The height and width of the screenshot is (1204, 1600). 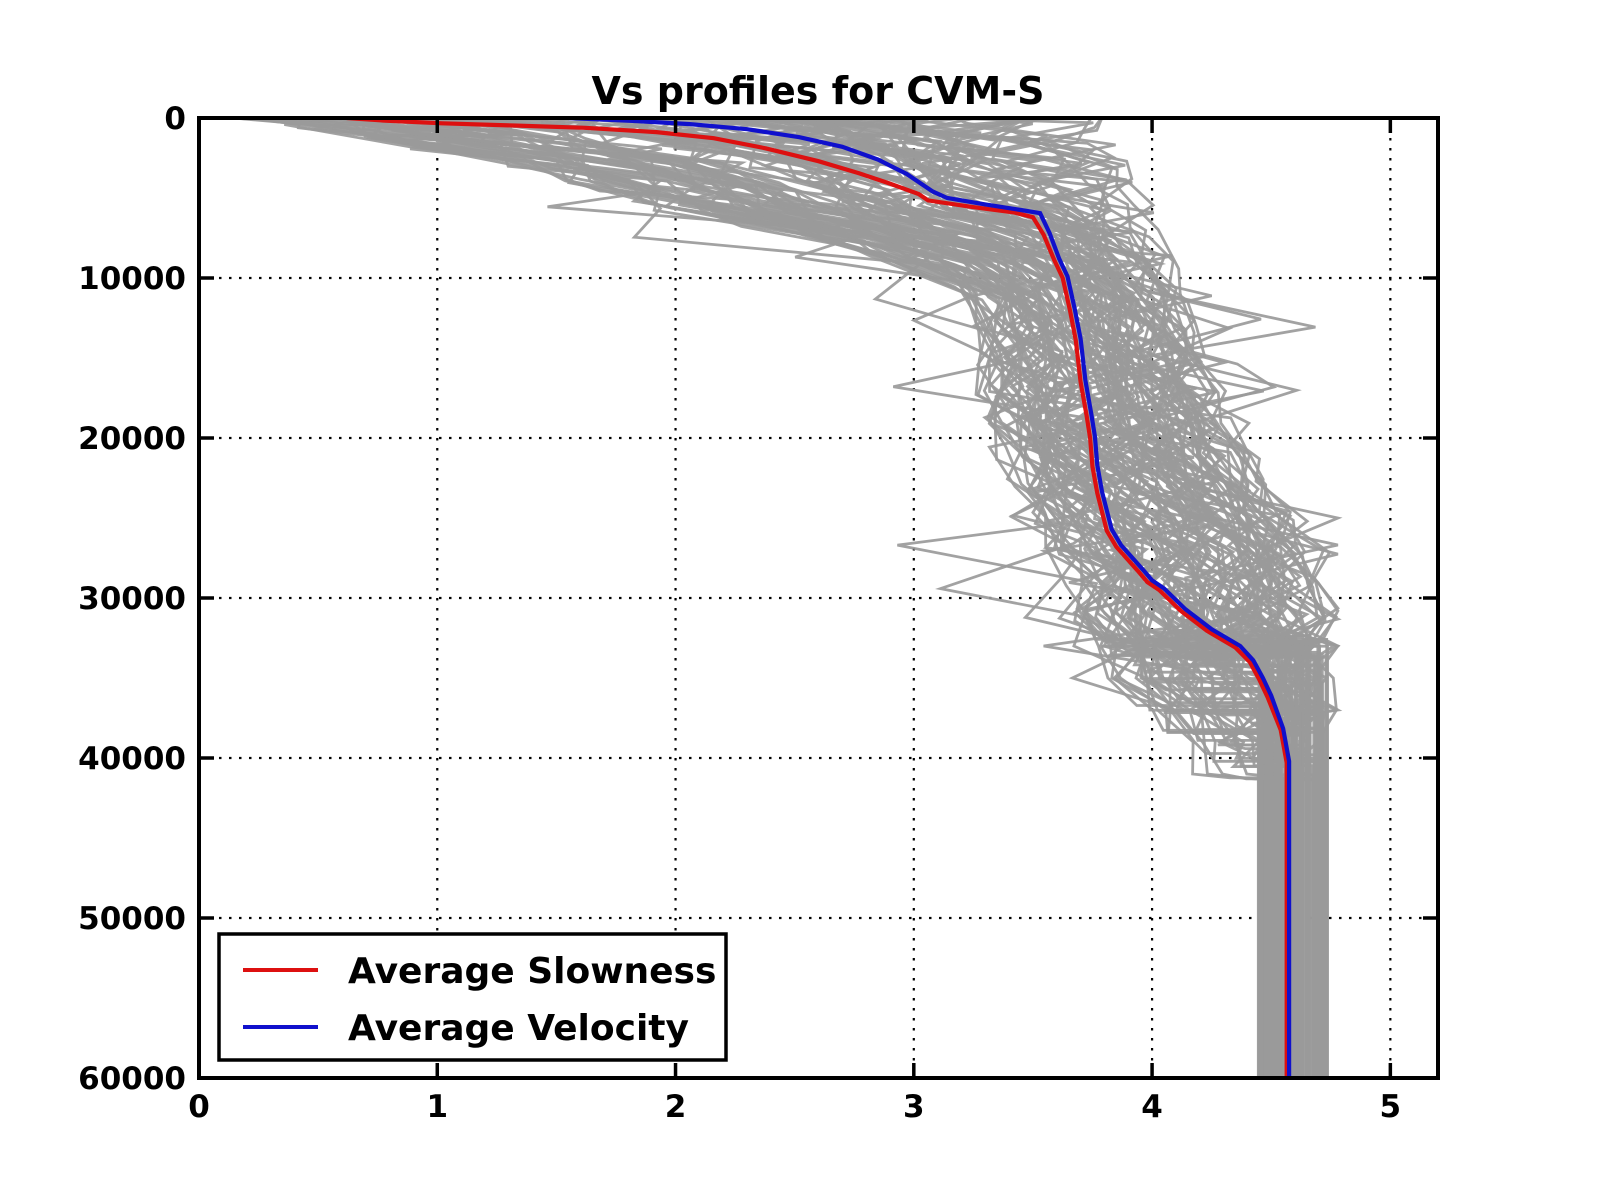 I want to click on y-axis-tick-label: 20000, so click(x=132, y=439).